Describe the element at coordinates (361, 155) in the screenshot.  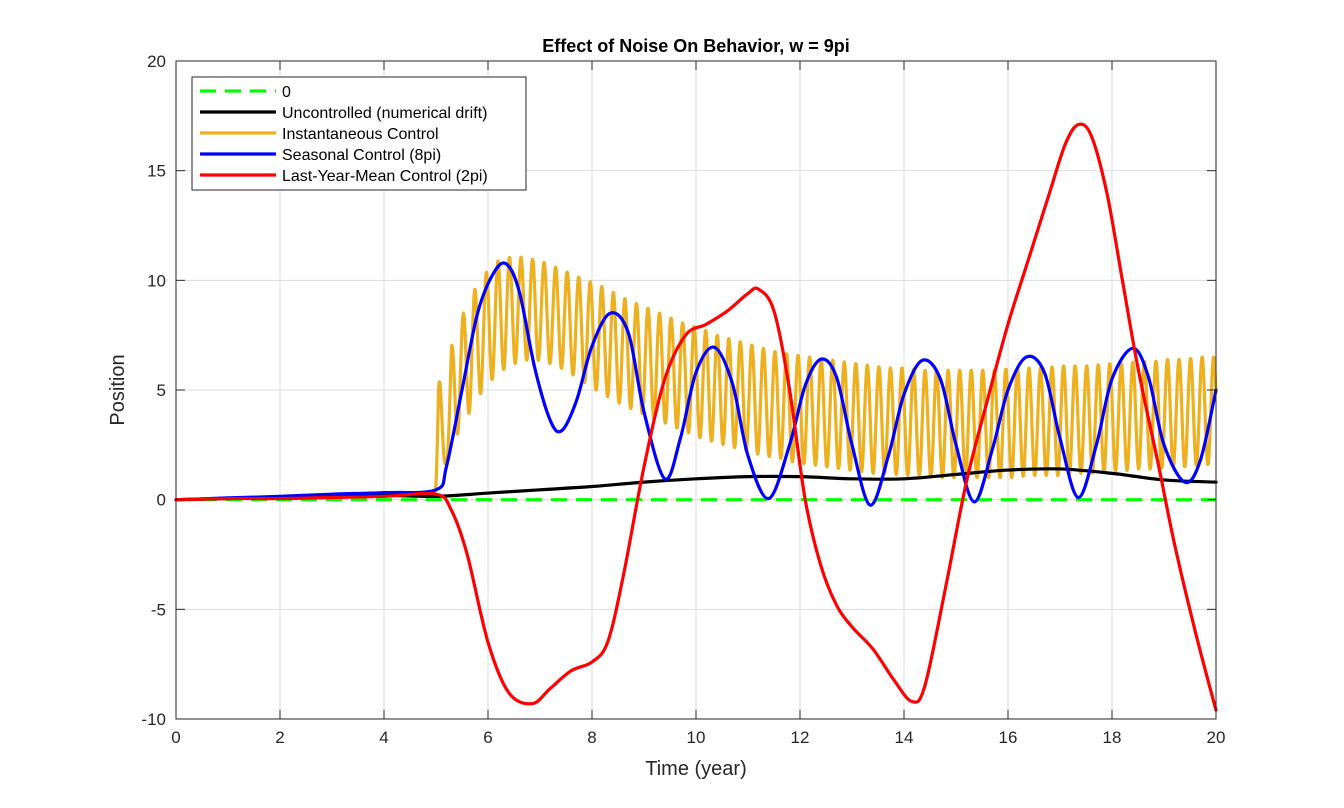
I see `legend-label: Seasonal Control (8pi)` at that location.